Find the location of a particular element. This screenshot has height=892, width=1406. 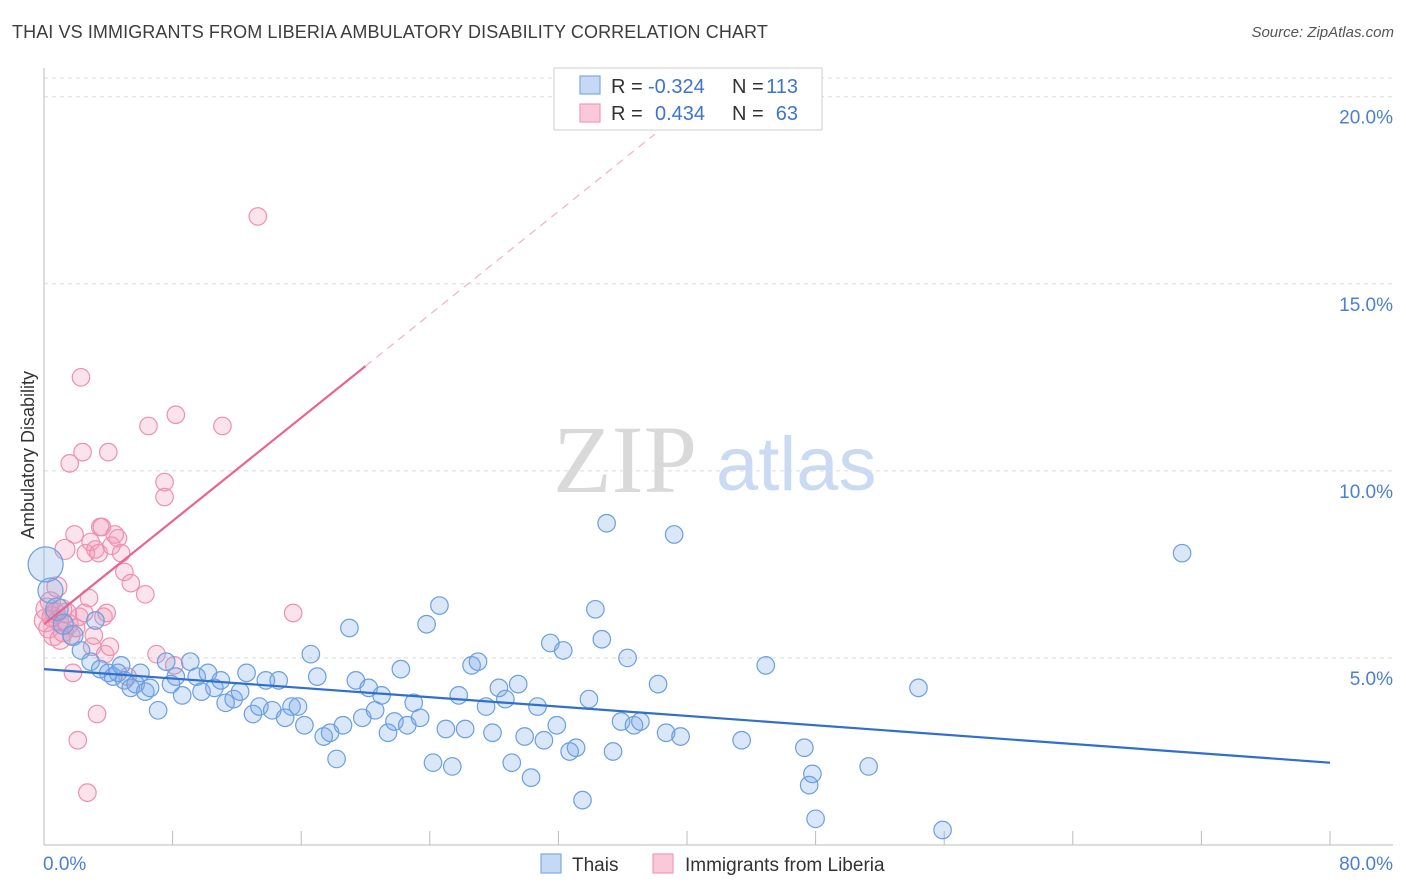

y-tick-label: 20.0% is located at coordinates (1366, 118).